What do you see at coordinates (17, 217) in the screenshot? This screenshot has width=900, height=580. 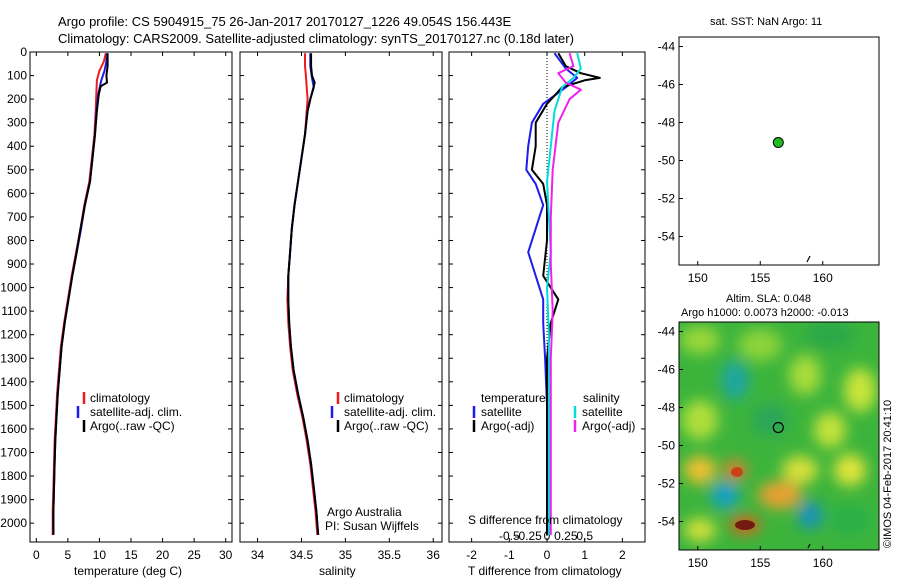 I see `y-tick-label: 700` at bounding box center [17, 217].